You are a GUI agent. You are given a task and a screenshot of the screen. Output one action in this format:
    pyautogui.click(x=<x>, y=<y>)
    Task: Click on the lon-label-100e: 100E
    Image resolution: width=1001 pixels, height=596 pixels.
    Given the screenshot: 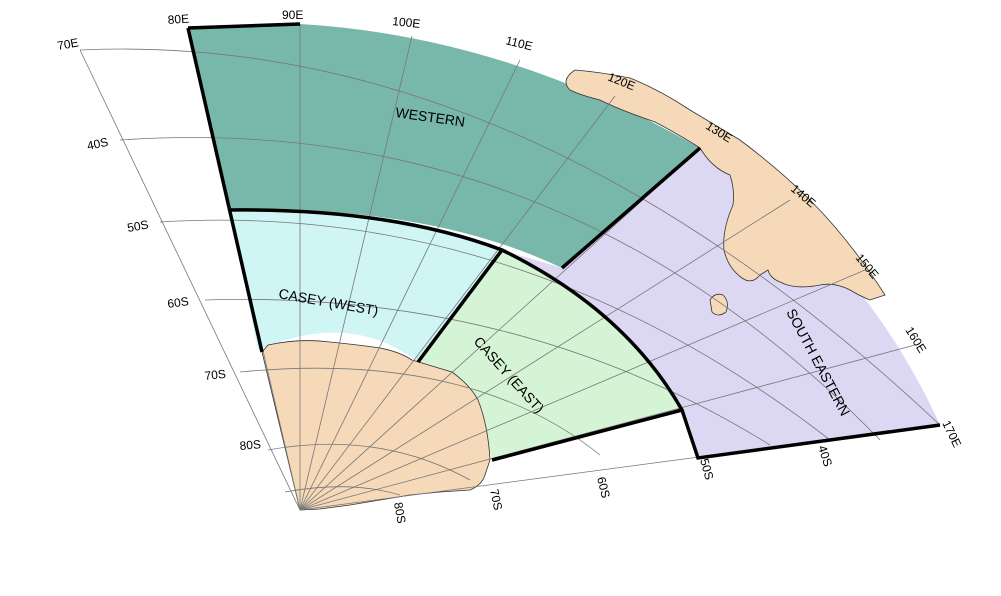 What is the action you would take?
    pyautogui.click(x=406, y=22)
    